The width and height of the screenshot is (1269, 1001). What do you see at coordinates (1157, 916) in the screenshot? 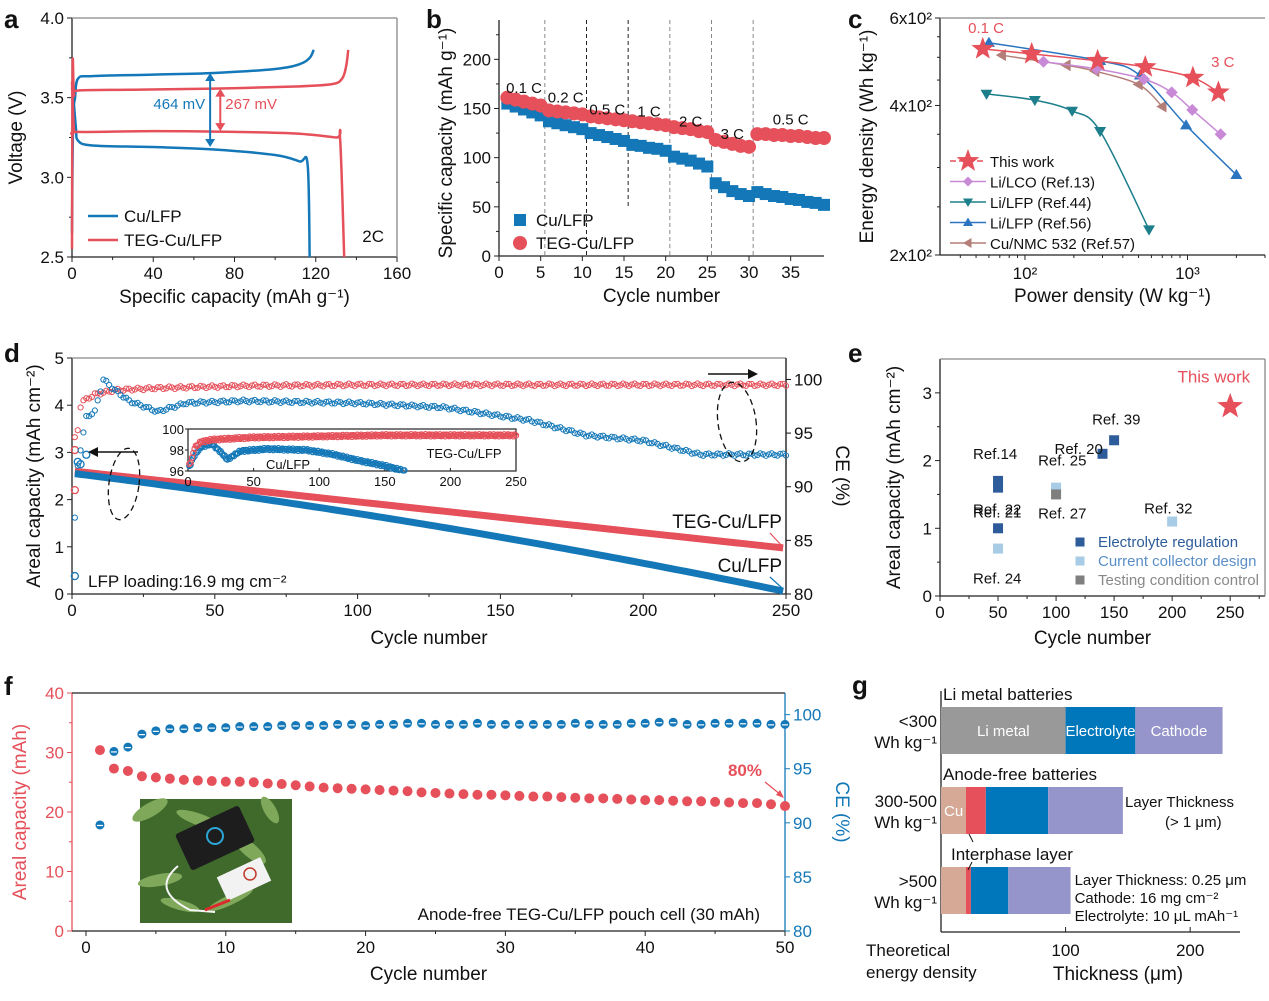
I see `layer-note: Electrolyte: 10 μL mAh⁻¹` at bounding box center [1157, 916].